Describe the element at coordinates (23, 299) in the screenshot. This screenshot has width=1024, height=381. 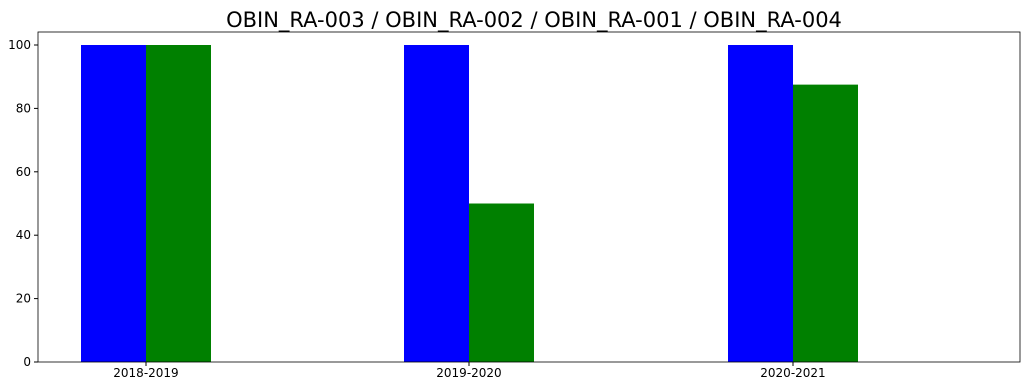
I see `y-tick-label-20: 20` at that location.